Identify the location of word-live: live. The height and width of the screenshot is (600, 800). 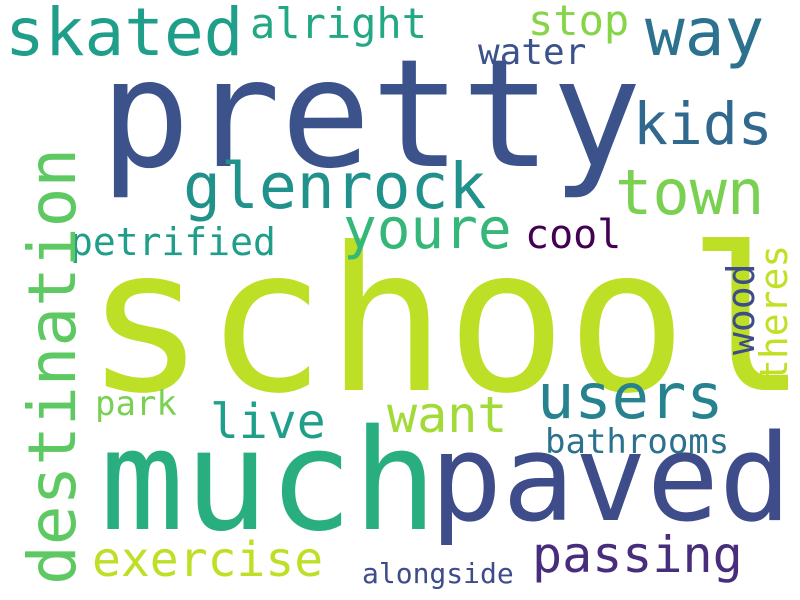
(268, 422).